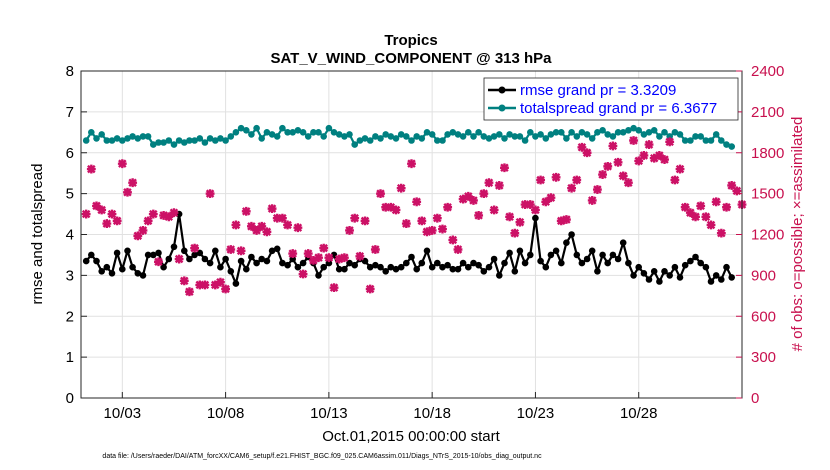 This screenshot has height=470, width=830. Describe the element at coordinates (767, 71) in the screenshot. I see `y-right-tick-label: 2400` at that location.